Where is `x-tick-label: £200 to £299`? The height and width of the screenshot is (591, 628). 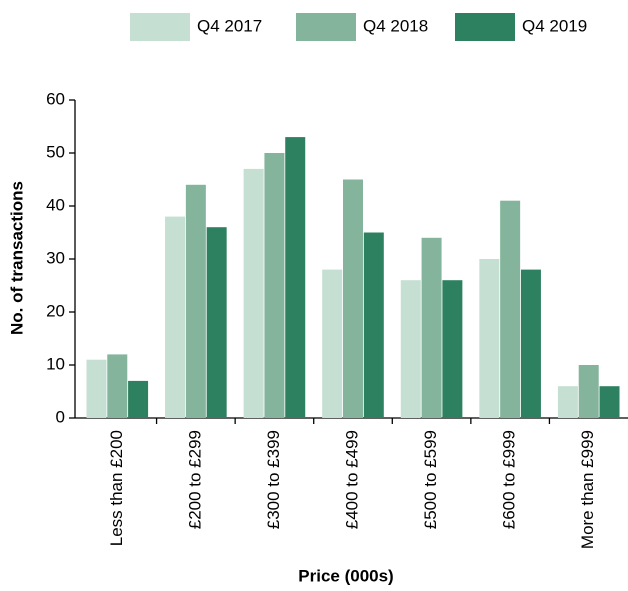 x-tick-label: £200 to £299 is located at coordinates (194, 479).